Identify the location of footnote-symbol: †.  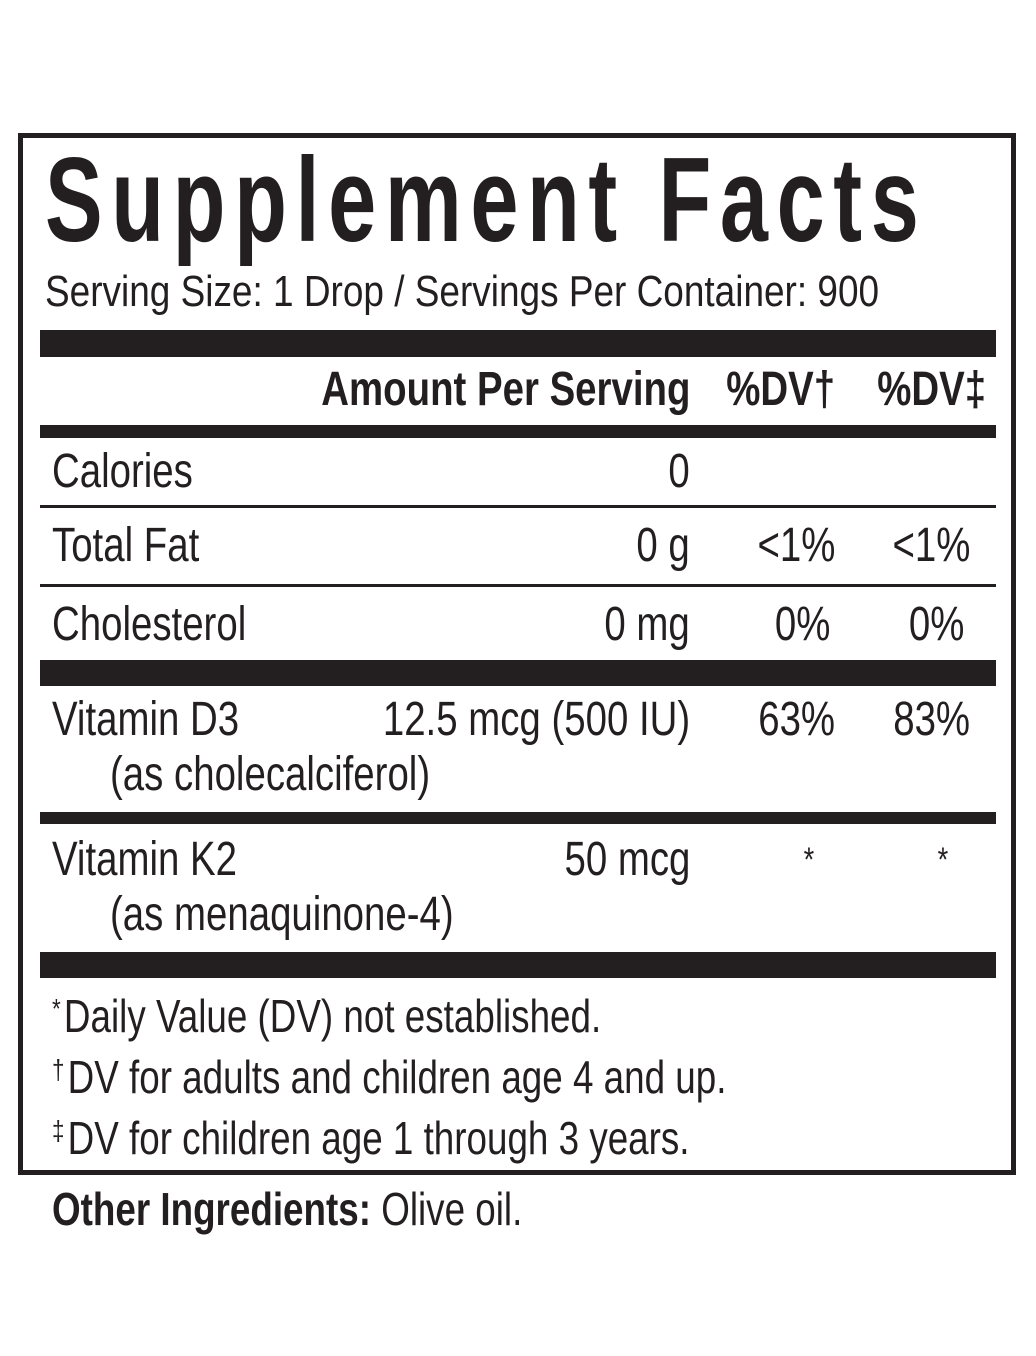
(58, 1069).